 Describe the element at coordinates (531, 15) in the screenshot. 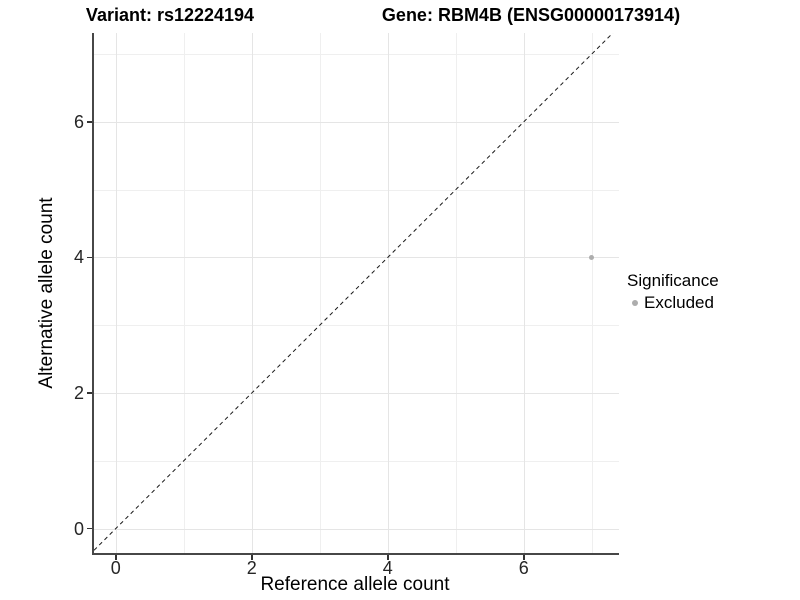

I see `plot-title-gene: Gene: RBM4B (ENSG00000173914)` at that location.